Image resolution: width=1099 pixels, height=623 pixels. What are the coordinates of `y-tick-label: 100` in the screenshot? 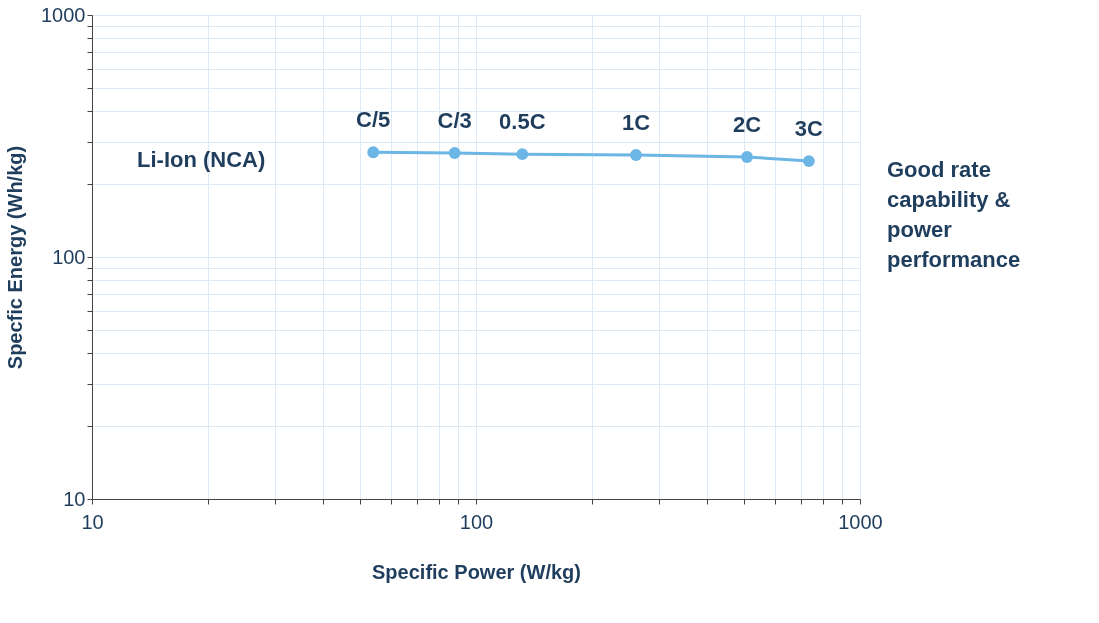 It's located at (69, 256).